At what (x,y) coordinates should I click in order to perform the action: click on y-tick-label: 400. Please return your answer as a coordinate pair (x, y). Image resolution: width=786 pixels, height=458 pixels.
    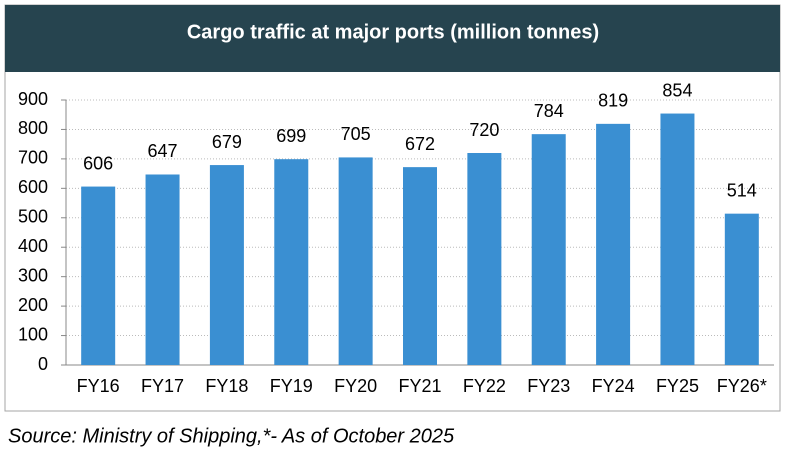
    Looking at the image, I should click on (33, 246).